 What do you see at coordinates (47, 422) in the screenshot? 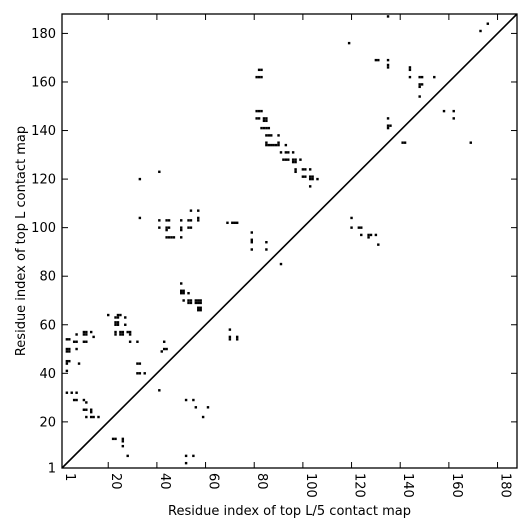
I see `y-tick-label: 20` at bounding box center [47, 422].